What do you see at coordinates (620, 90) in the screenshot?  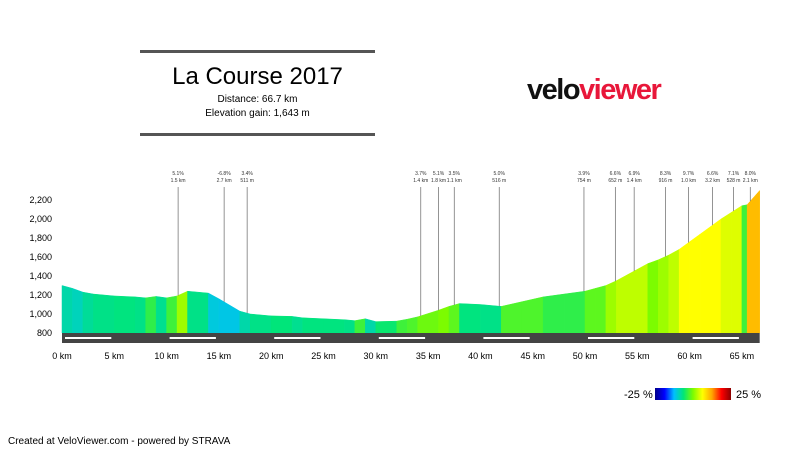 I see `logo-part-viewer: viewer` at bounding box center [620, 90].